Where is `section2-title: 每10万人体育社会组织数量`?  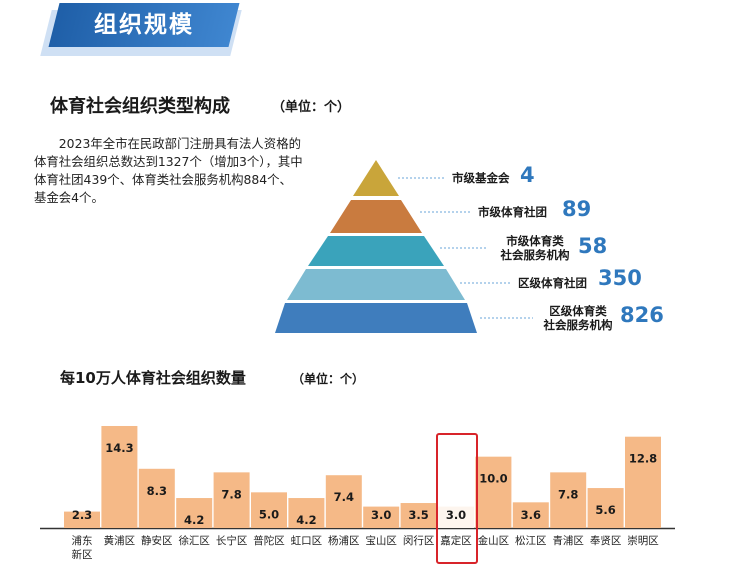
section2-title: 每10万人体育社会组织数量 is located at coordinates (153, 378).